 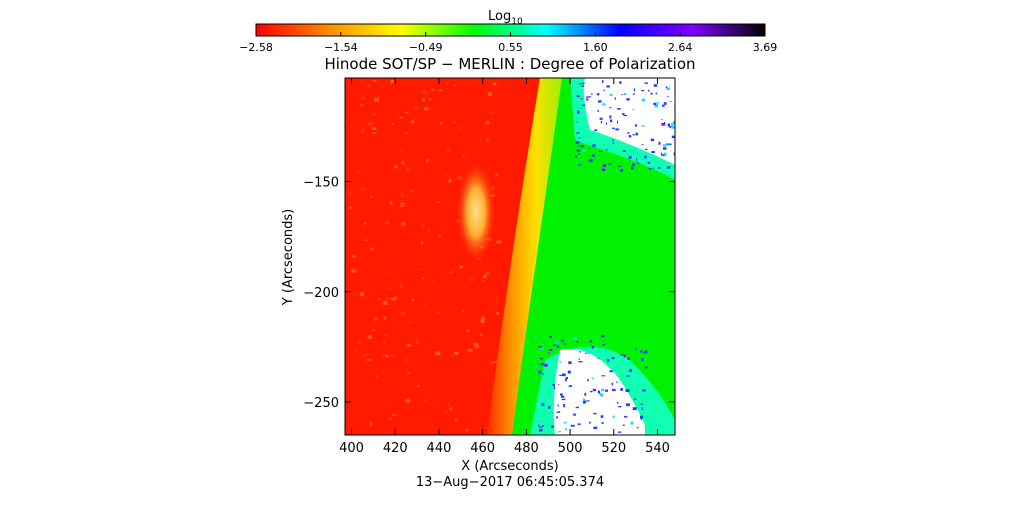 What do you see at coordinates (524, 256) in the screenshot?
I see `limb-band` at bounding box center [524, 256].